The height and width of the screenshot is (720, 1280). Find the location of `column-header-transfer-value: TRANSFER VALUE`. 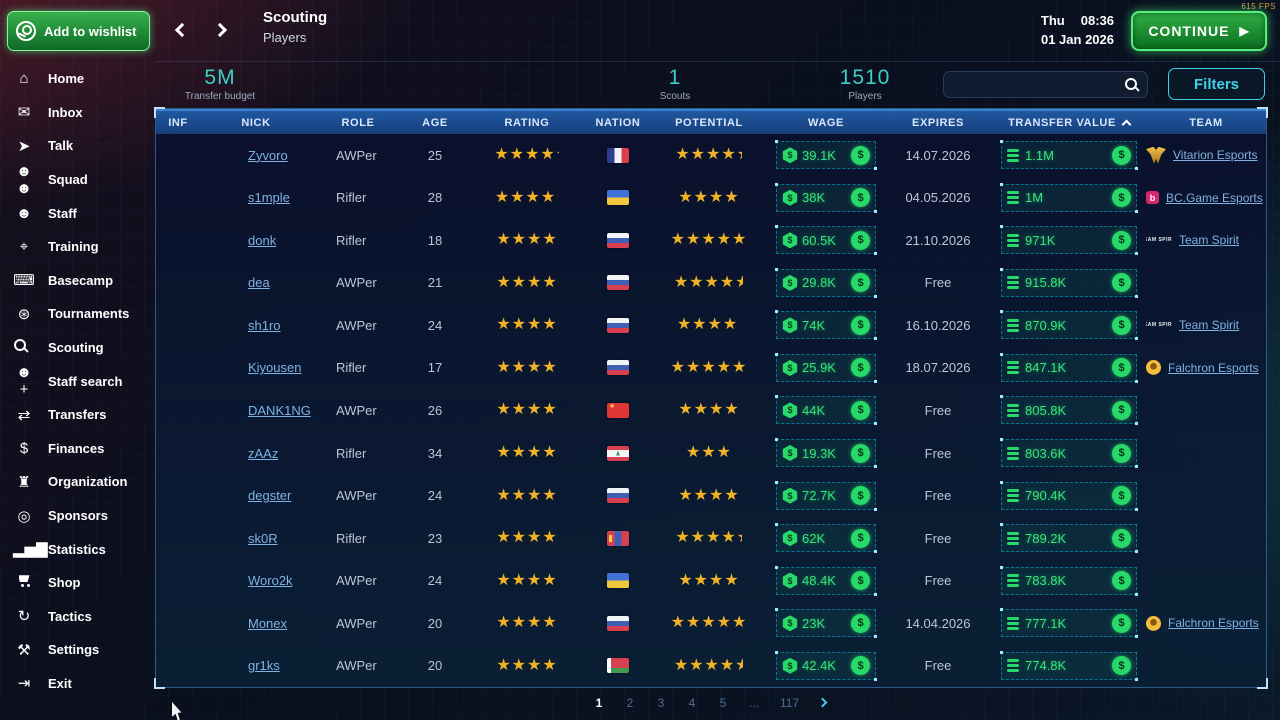

column-header-transfer-value: TRANSFER VALUE is located at coordinates (1069, 122).